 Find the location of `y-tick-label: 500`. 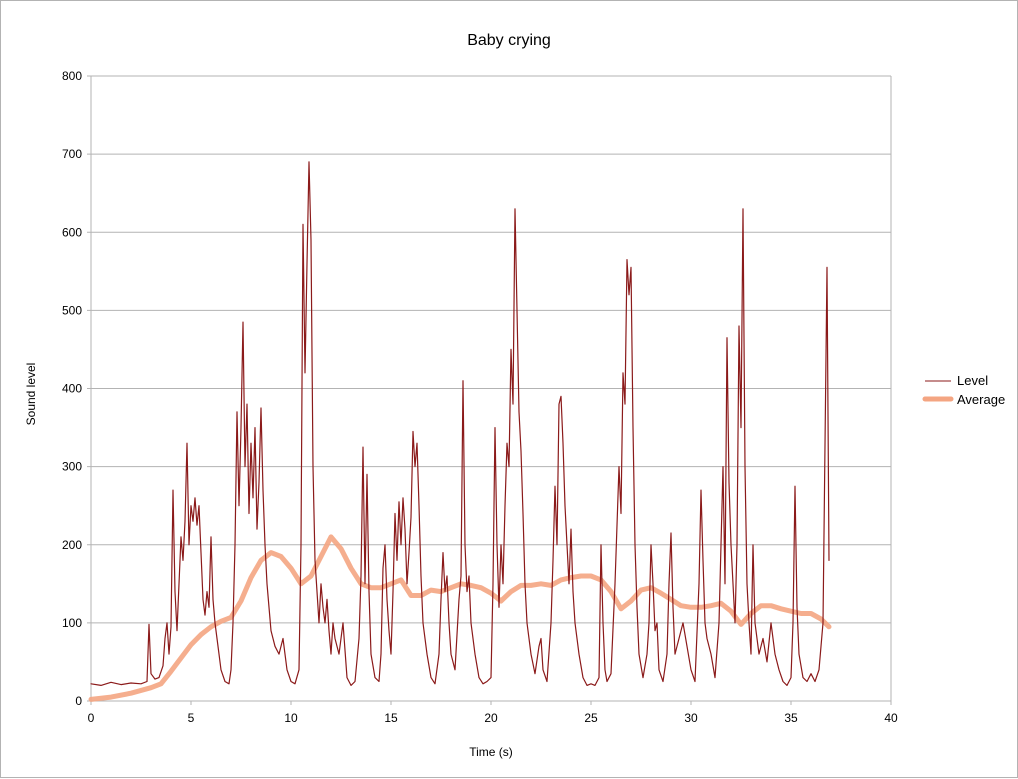

y-tick-label: 500 is located at coordinates (72, 310).